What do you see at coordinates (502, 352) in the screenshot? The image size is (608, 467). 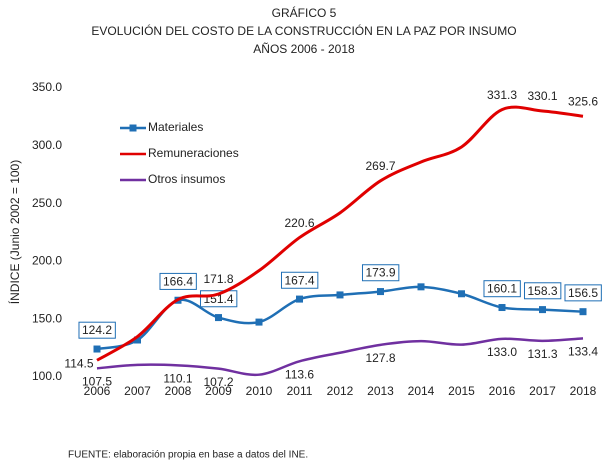 I see `data-label: 133.0` at bounding box center [502, 352].